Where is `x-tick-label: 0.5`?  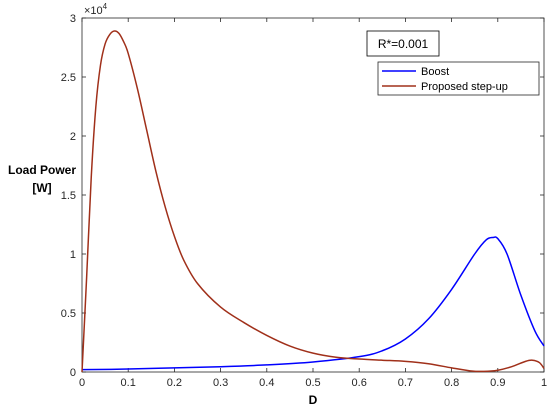 x-tick-label: 0.5 is located at coordinates (312, 383).